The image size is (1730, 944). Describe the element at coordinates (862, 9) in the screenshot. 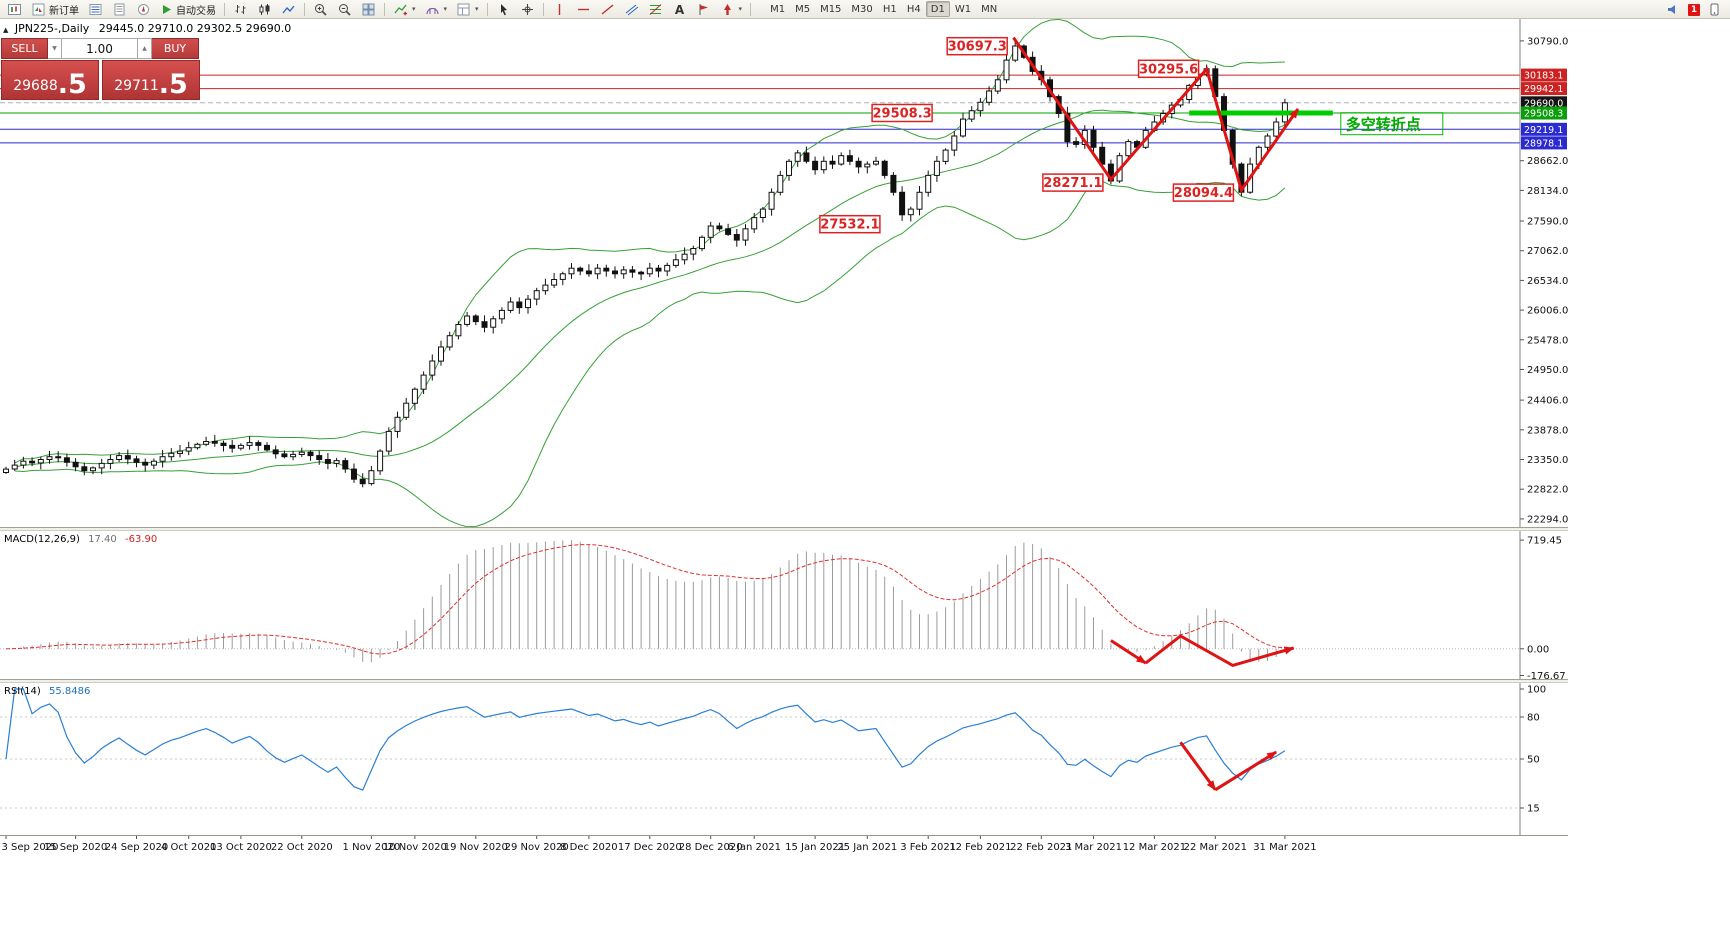

I see `timeframe-m30-button: M30` at that location.